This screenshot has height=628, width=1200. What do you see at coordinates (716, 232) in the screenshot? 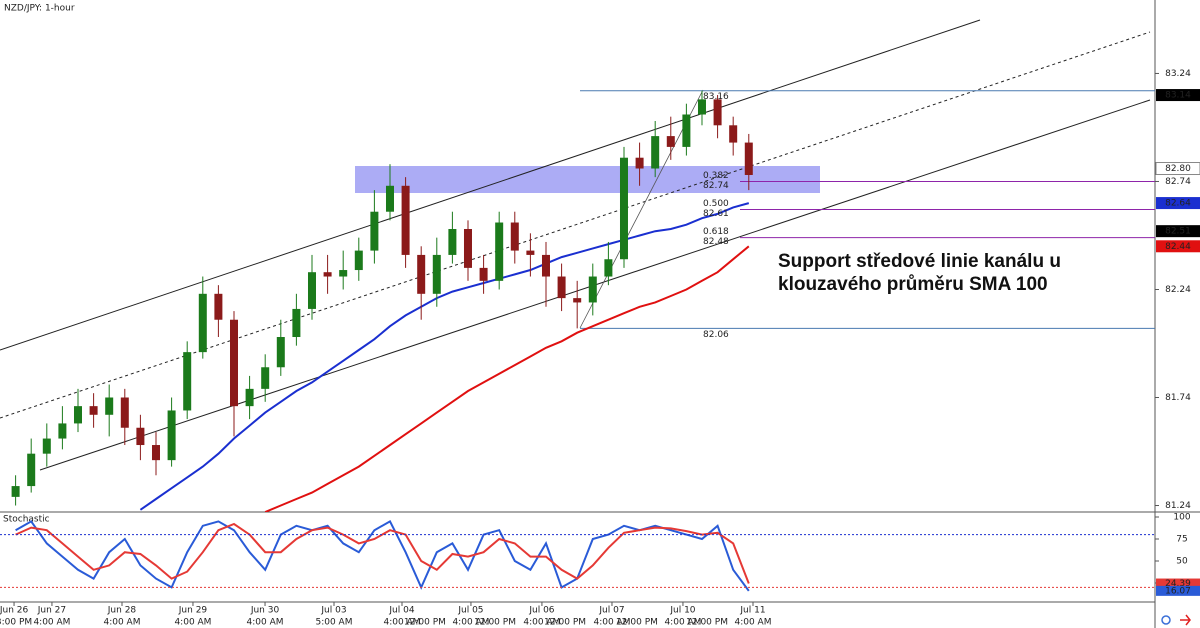
I see `fib-ratio: 0.618` at bounding box center [716, 232].